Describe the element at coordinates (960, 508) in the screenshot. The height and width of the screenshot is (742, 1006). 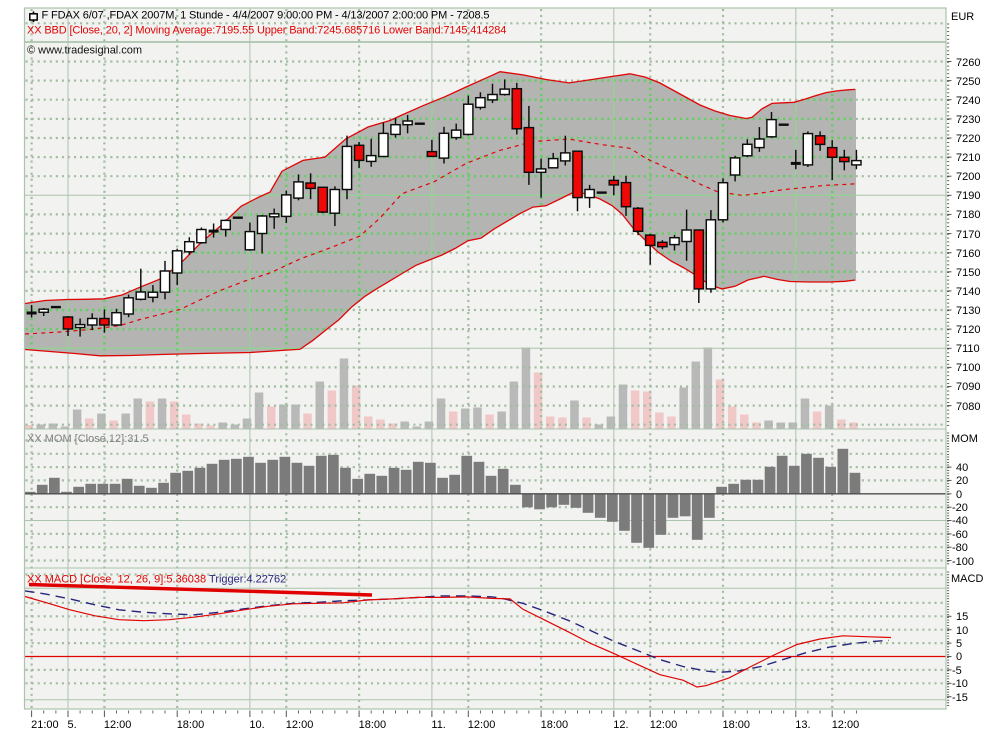
I see `svg-text: -20` at that location.